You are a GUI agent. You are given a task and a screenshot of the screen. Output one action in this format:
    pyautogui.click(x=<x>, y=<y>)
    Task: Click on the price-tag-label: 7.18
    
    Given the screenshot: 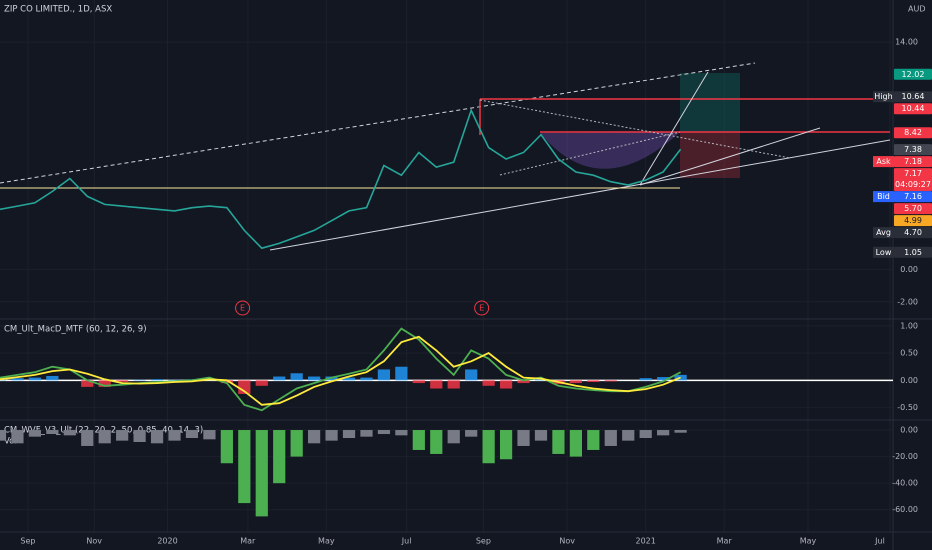 What is the action you would take?
    pyautogui.click(x=913, y=161)
    